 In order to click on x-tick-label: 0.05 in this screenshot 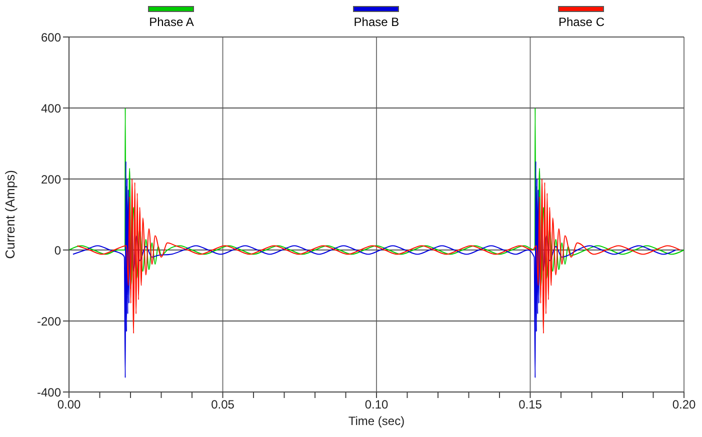, I will do `click(223, 405)`.